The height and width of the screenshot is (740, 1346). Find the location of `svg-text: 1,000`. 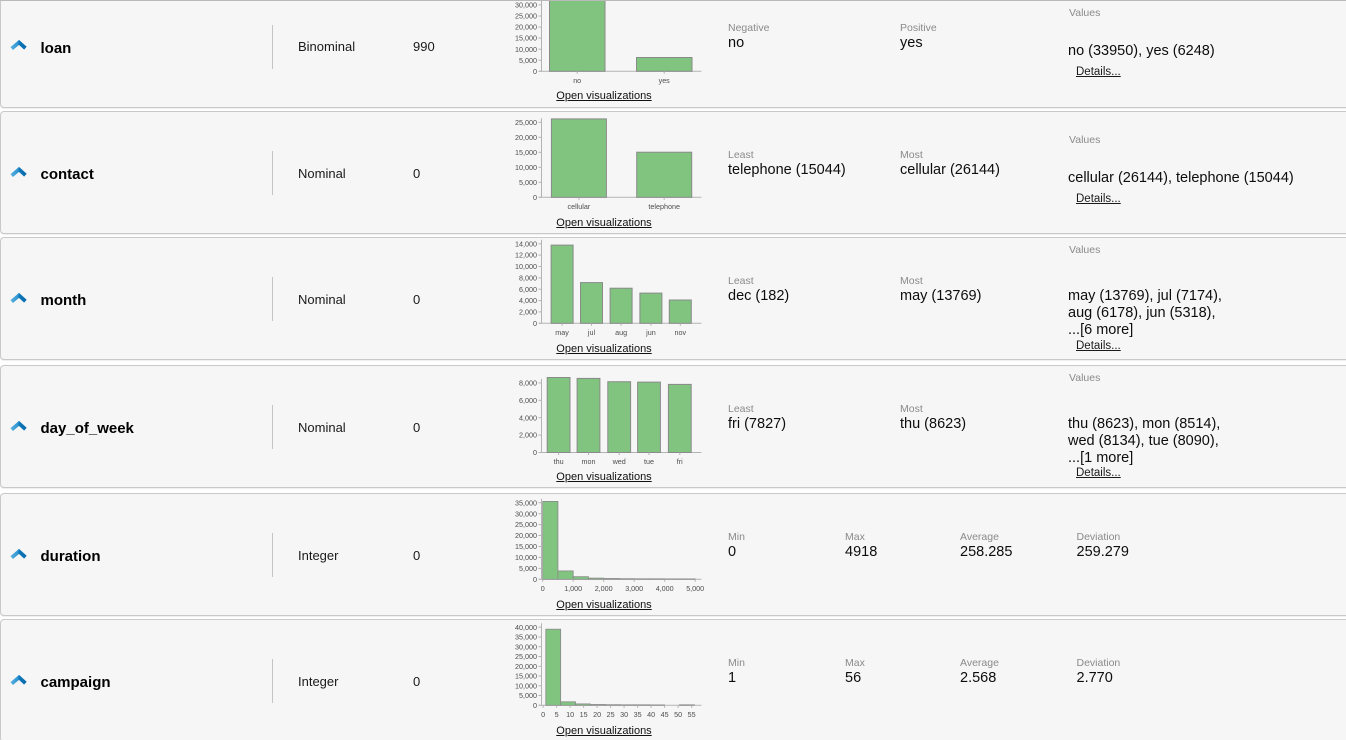

svg-text: 1,000 is located at coordinates (573, 588).